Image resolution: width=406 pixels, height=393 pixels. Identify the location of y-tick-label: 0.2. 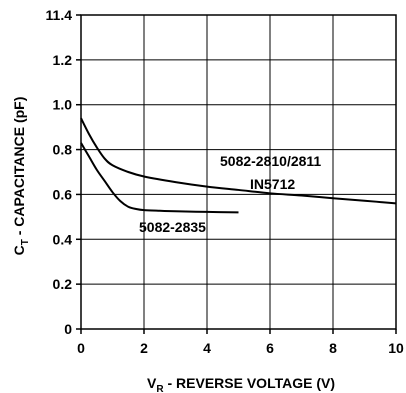
(63, 284).